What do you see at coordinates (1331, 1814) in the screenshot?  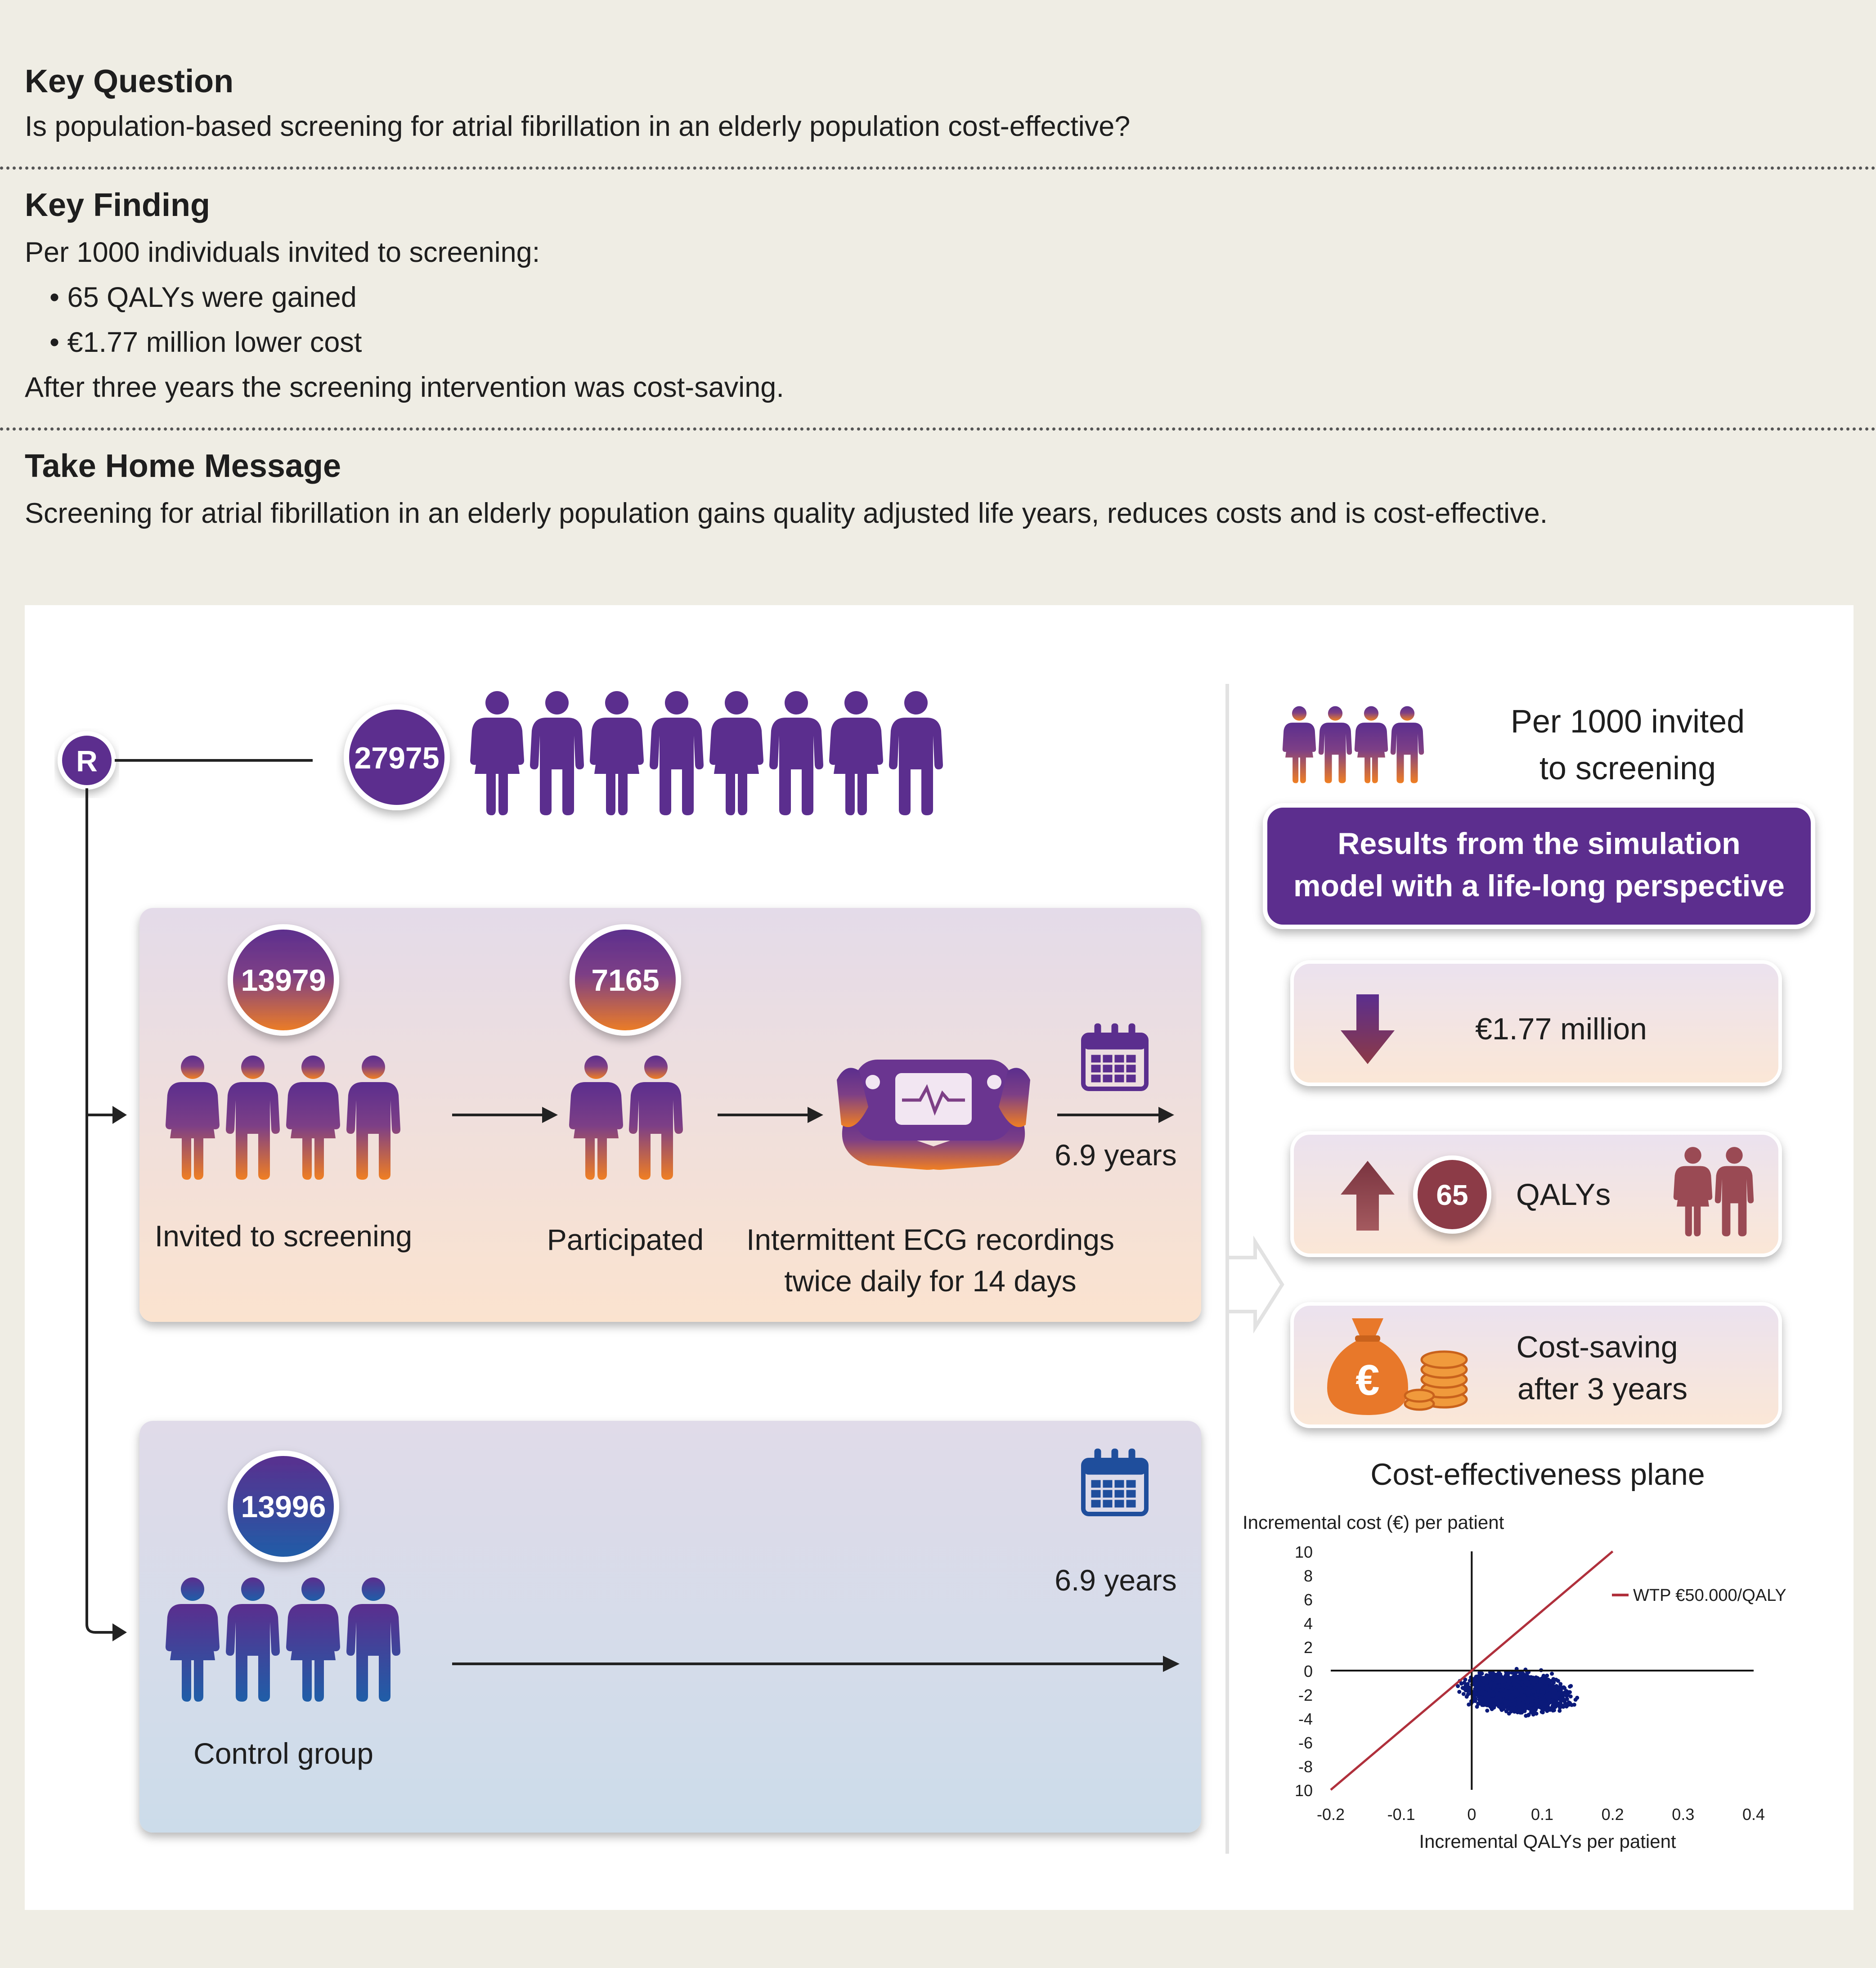 I see `x-tick-label: -0.2` at bounding box center [1331, 1814].